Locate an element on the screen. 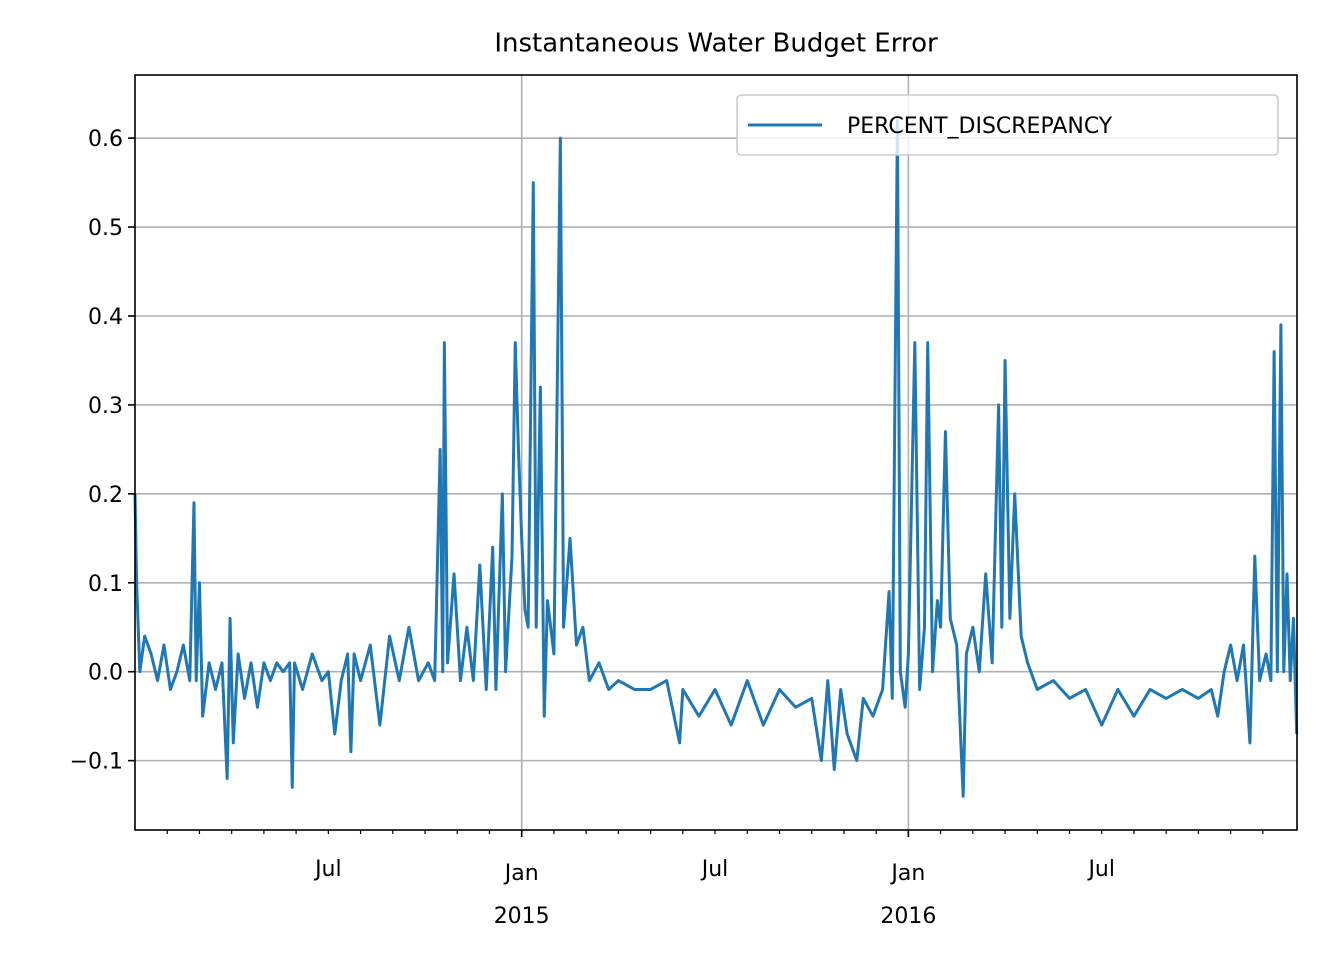  y-tick-label: 0.4 is located at coordinates (105, 317).